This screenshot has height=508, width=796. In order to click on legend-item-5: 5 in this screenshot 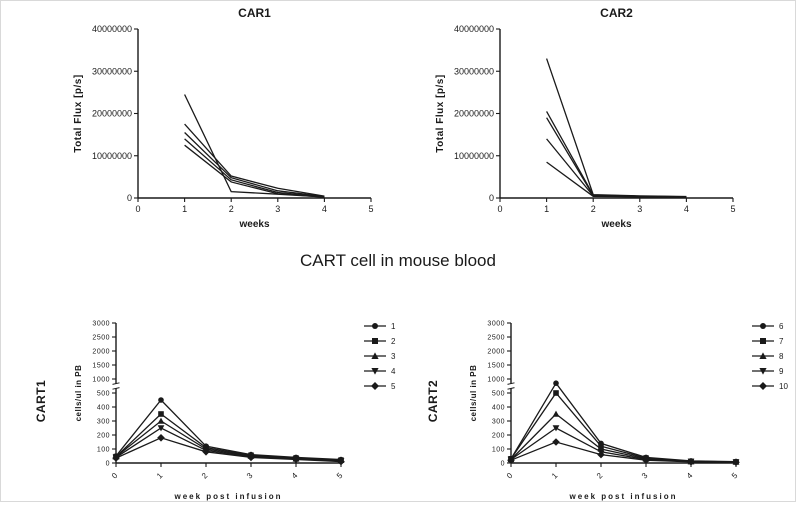, I will do `click(379, 386)`.